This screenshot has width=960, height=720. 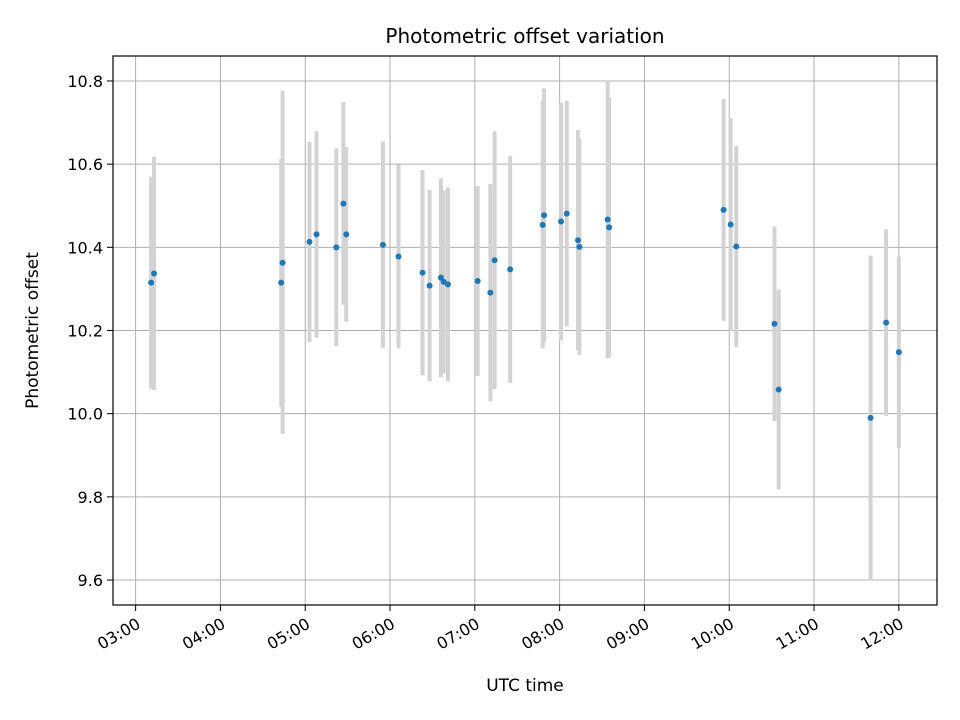 What do you see at coordinates (85, 414) in the screenshot?
I see `y-tick-label: 10.0` at bounding box center [85, 414].